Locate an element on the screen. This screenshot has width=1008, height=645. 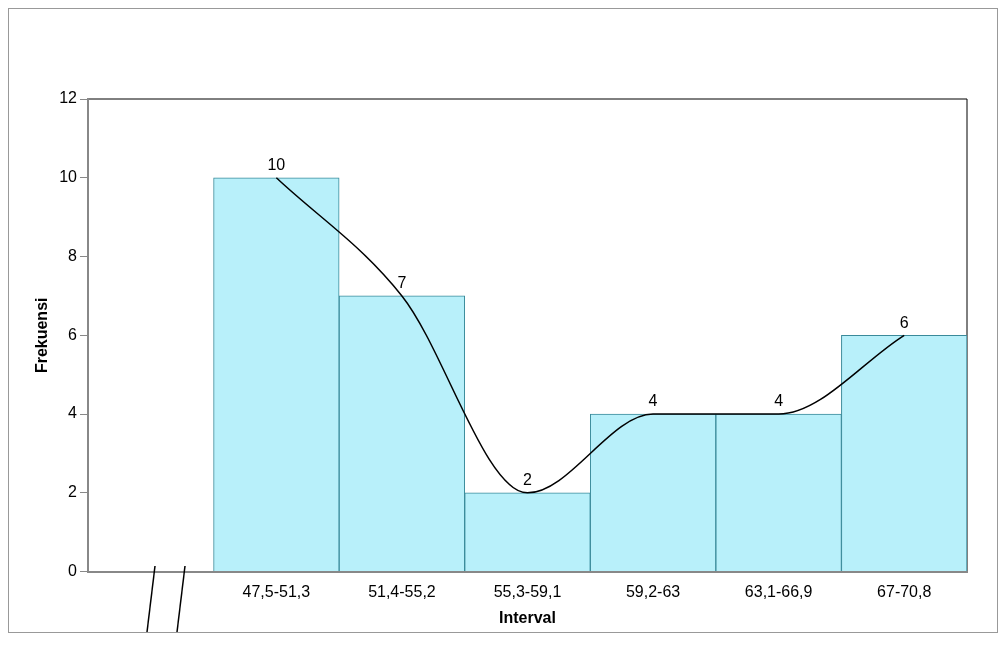
x-tick-label: 55,3-59,1 is located at coordinates (527, 591).